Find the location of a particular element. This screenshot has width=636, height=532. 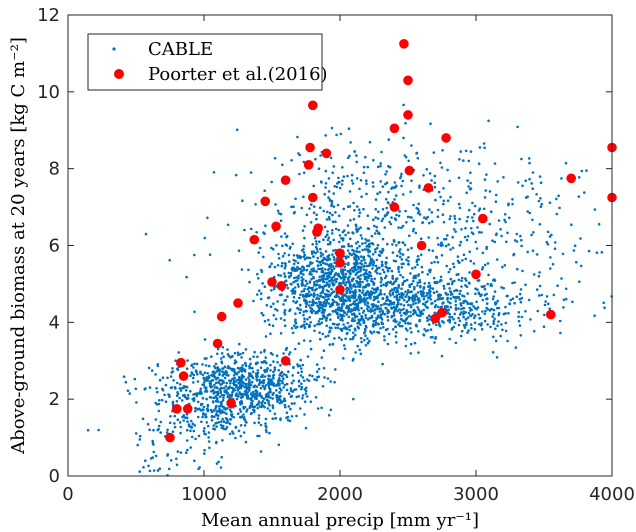

x-tick-label: 3000 is located at coordinates (476, 494).